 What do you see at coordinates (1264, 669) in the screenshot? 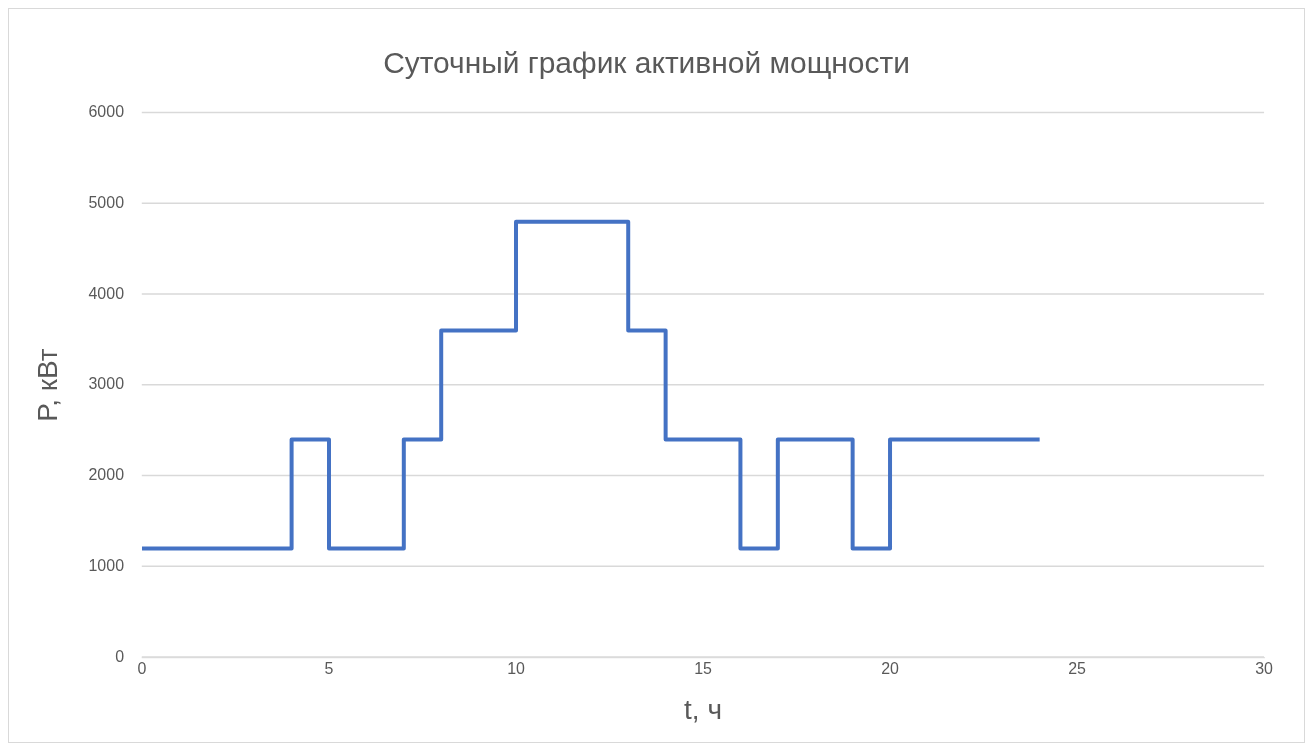
I see `x-tick-label: 30` at bounding box center [1264, 669].